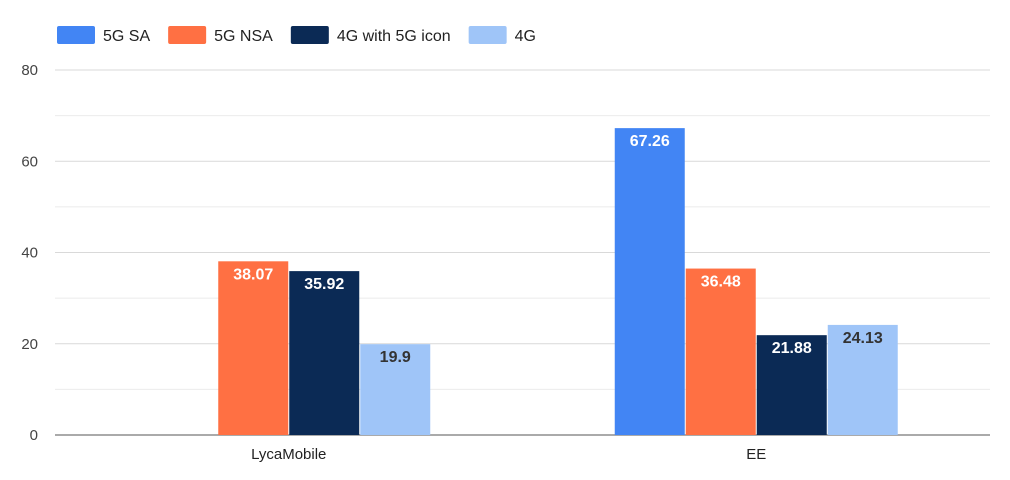 This screenshot has width=1010, height=480. Describe the element at coordinates (34, 435) in the screenshot. I see `y-tick-label: 0` at that location.